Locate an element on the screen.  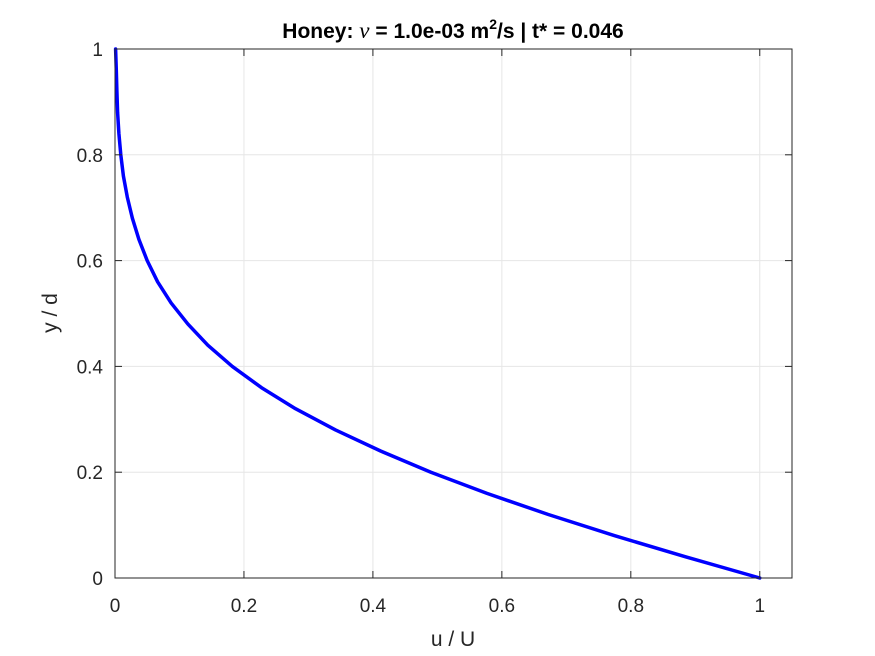
chart-title: Honey: ν = 1.0e-03 m2/s | t* = 0.046 is located at coordinates (452, 29).